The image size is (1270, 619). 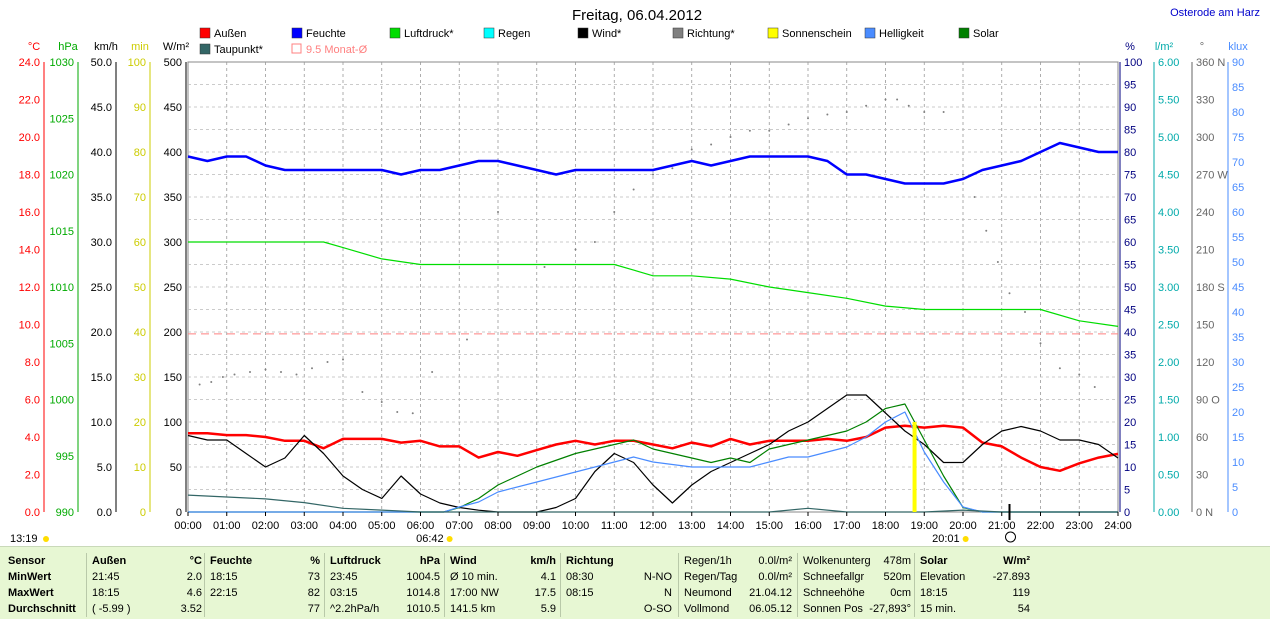 I want to click on axis-temp-tick: 18.0, so click(x=29, y=176).